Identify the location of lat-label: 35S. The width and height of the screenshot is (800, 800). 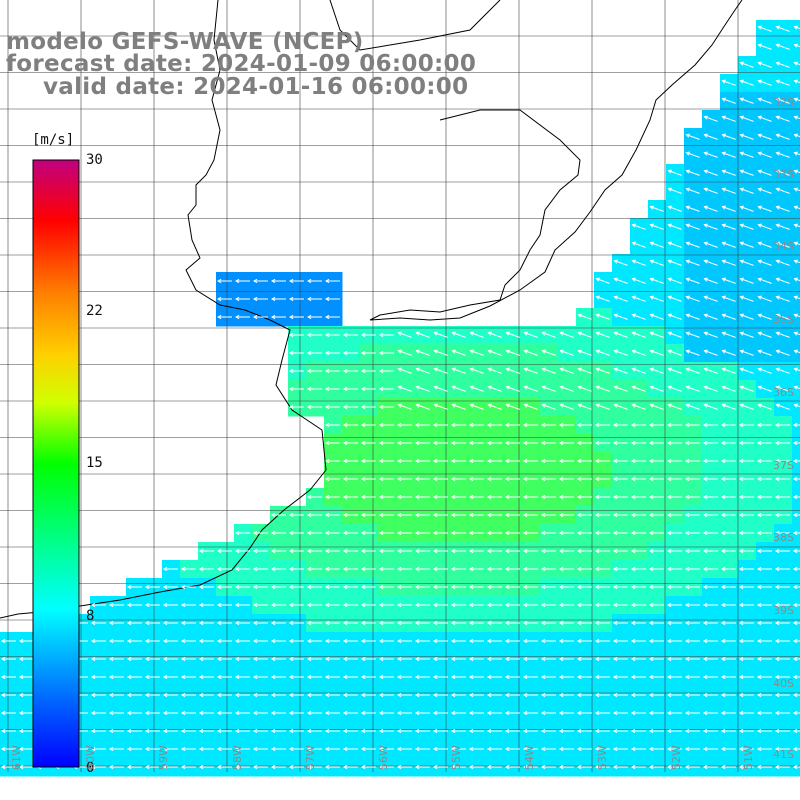
(783, 319).